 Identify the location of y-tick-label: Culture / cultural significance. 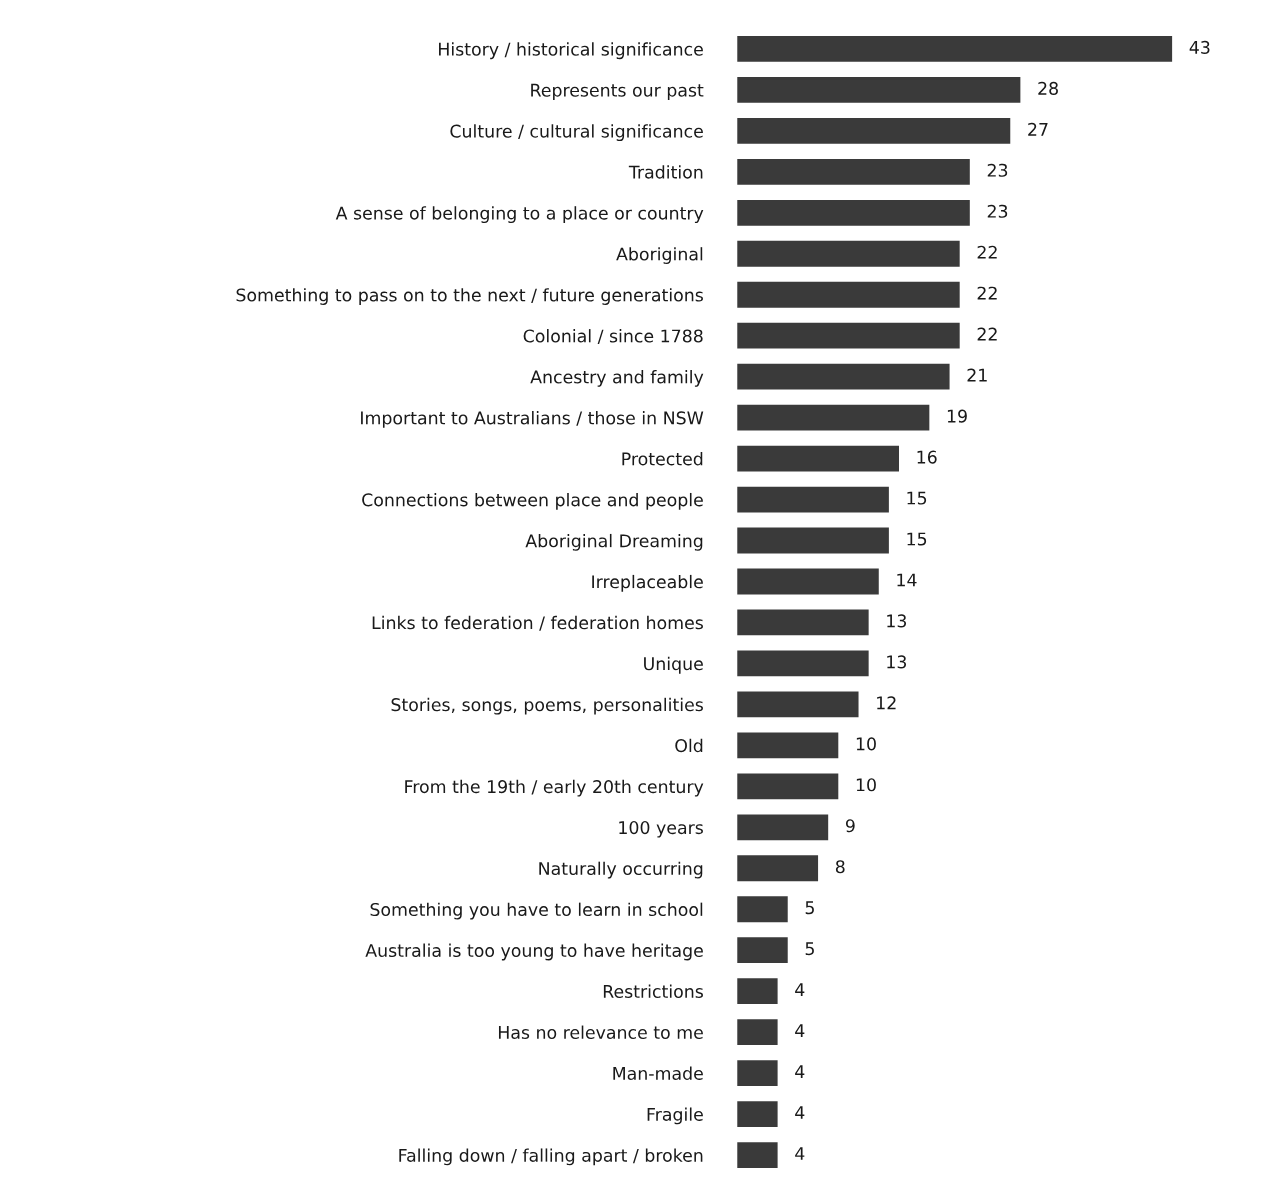
(576, 133).